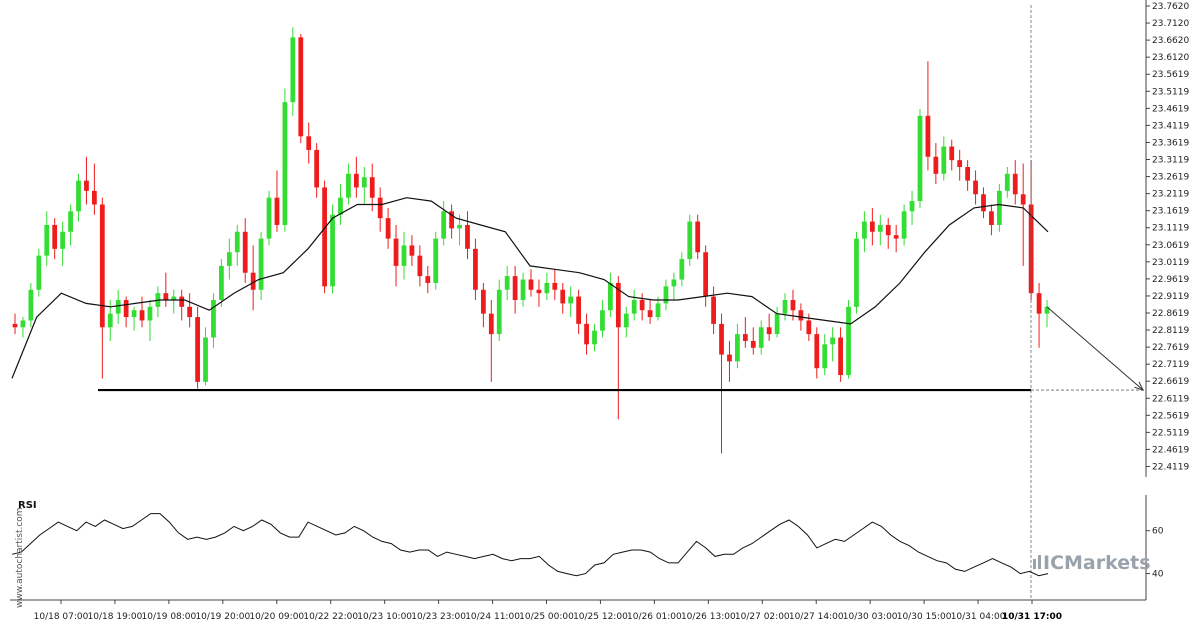 This screenshot has height=634, width=1200. What do you see at coordinates (1158, 532) in the screenshot?
I see `rsi-tick-label: 60` at bounding box center [1158, 532].